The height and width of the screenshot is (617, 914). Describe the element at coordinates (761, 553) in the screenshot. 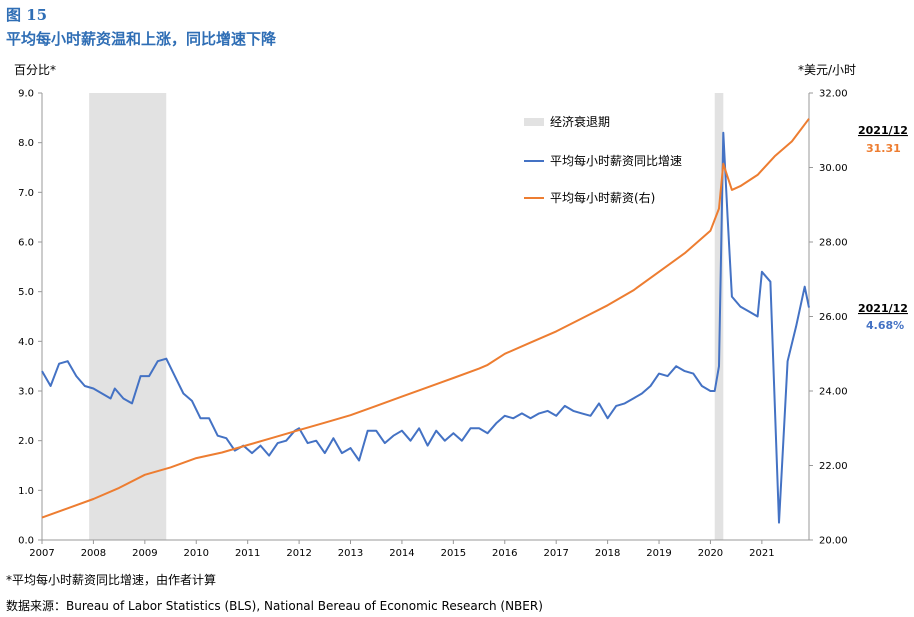

I see `x-tick-label: 2021` at that location.